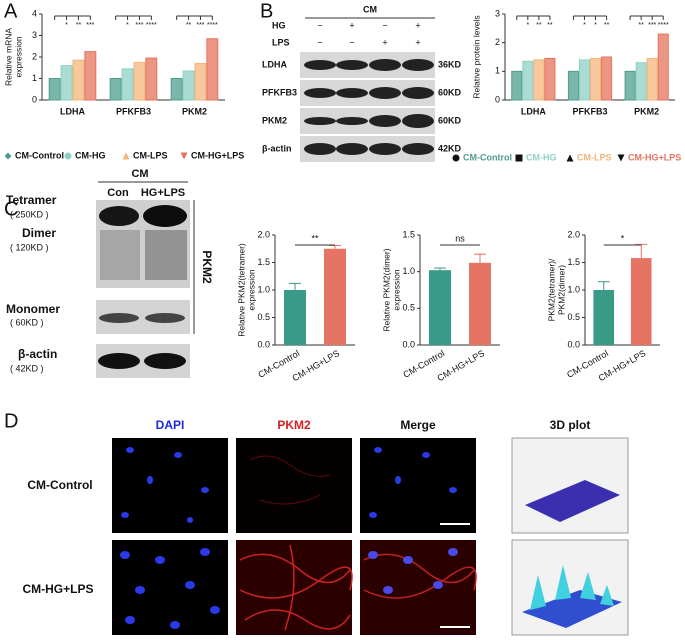 The width and height of the screenshot is (685, 640). Describe the element at coordinates (120, 255) in the screenshot. I see `smear` at that location.